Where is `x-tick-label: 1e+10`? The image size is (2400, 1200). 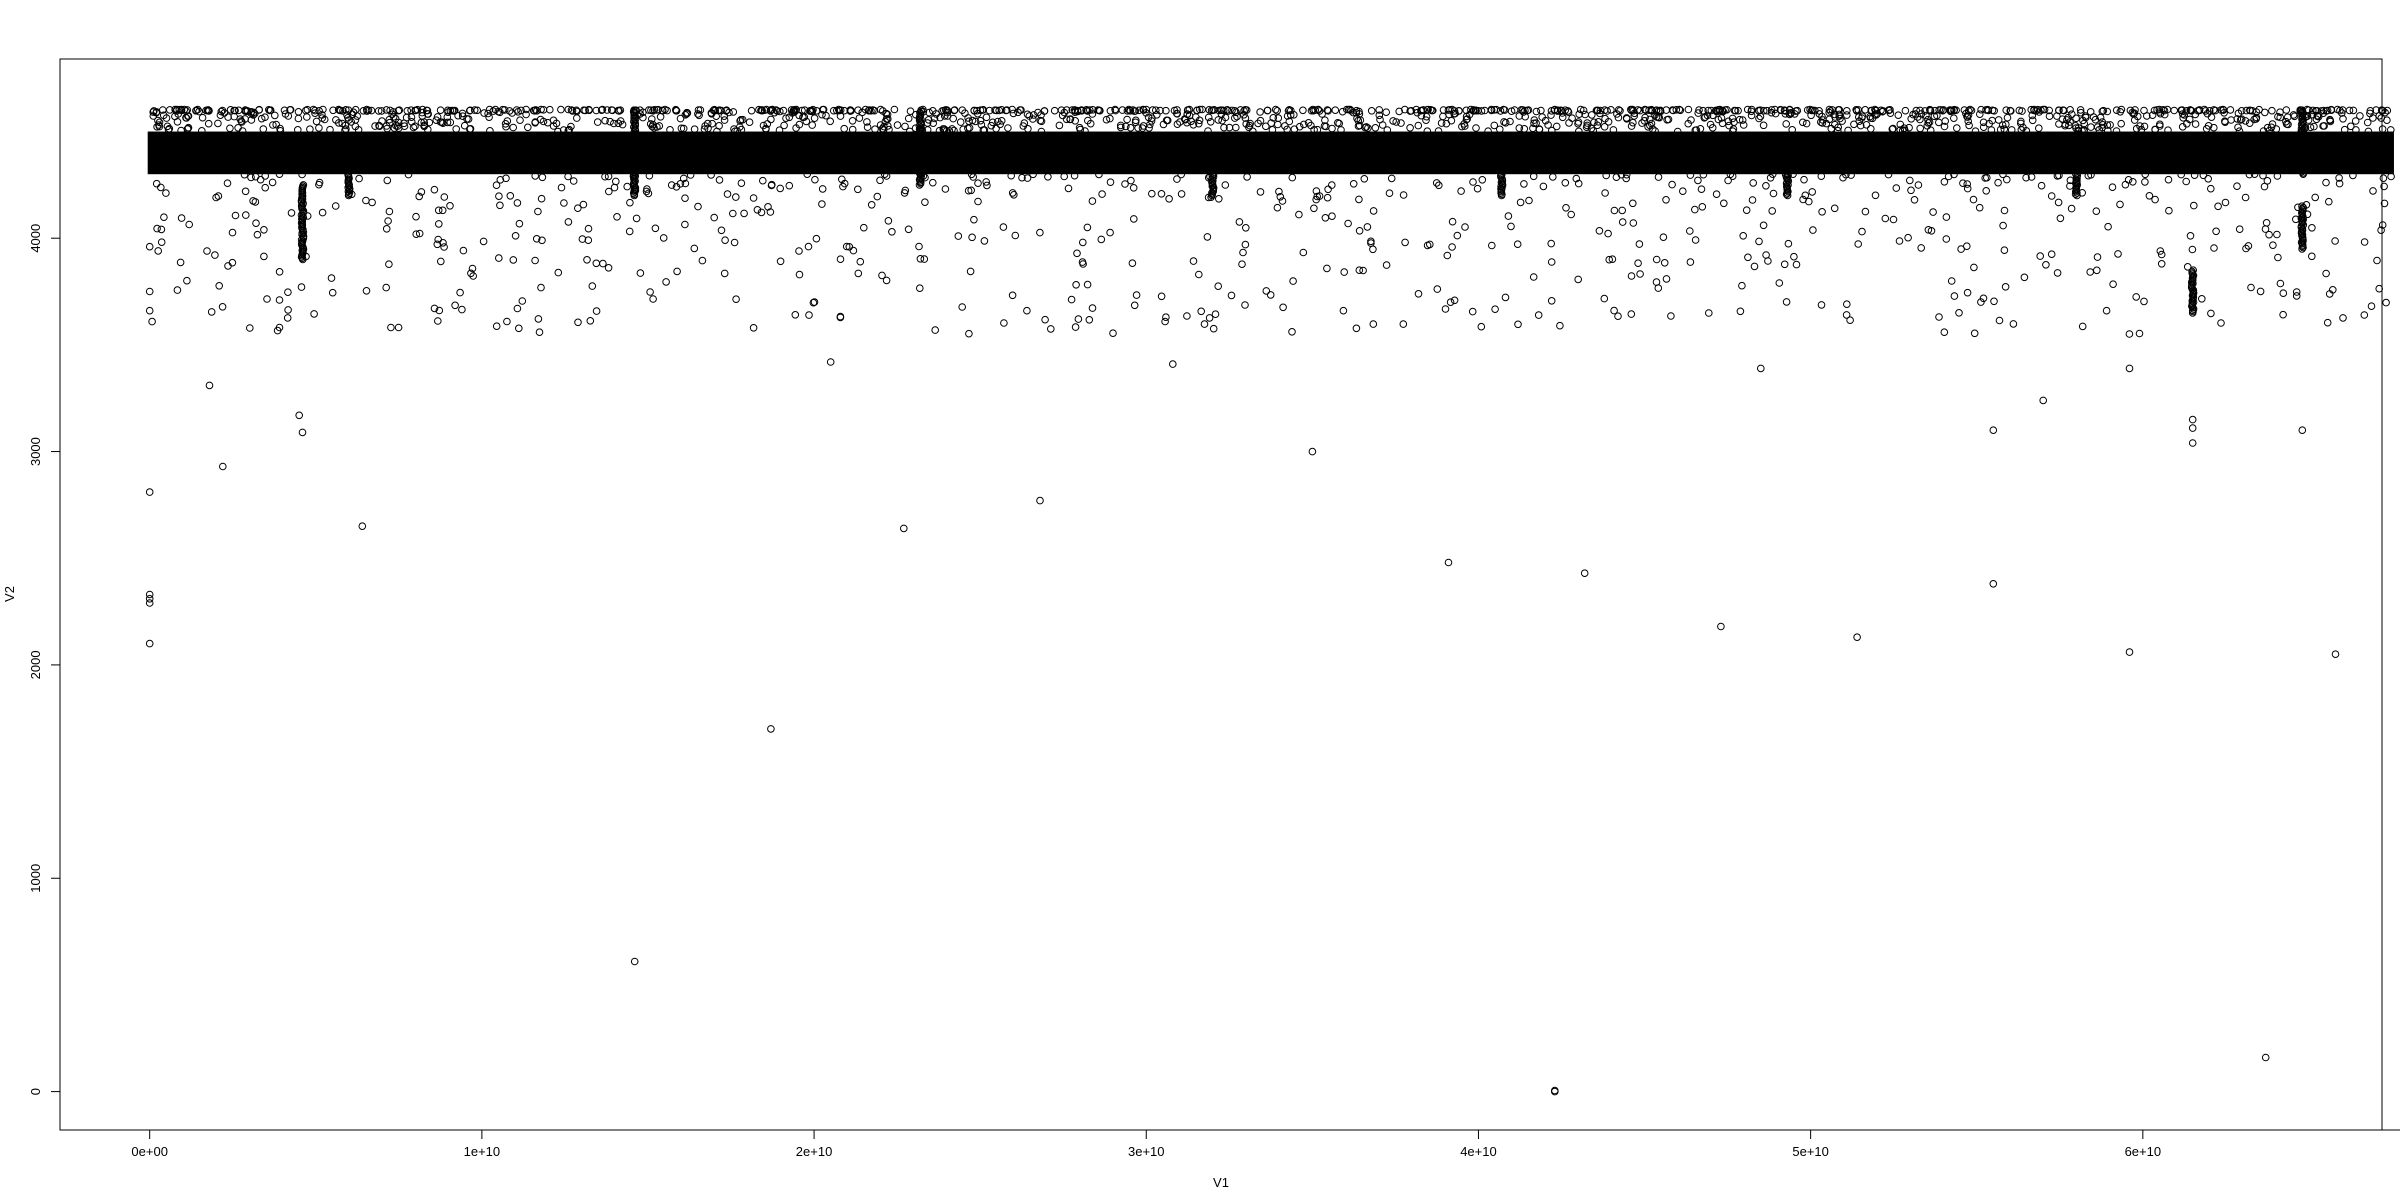 x-tick-label: 1e+10 is located at coordinates (482, 1151).